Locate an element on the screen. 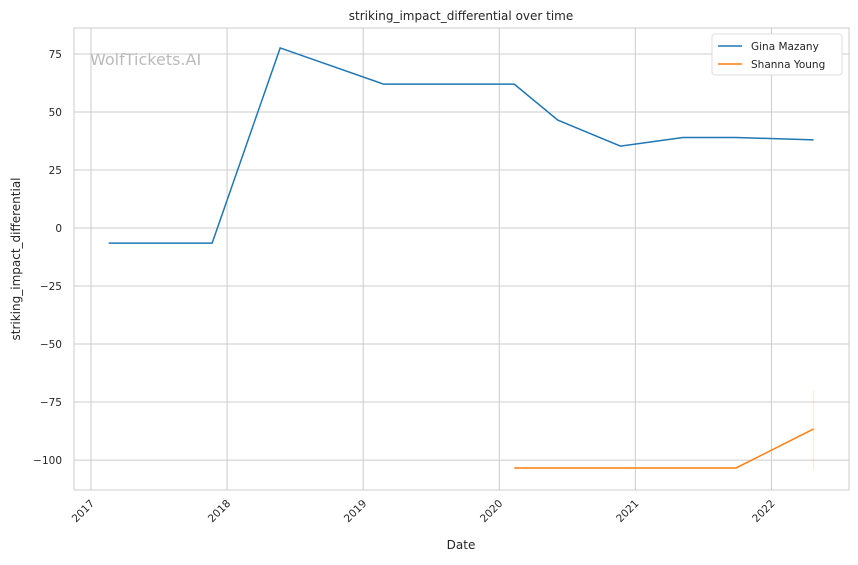 The height and width of the screenshot is (565, 858). x-tick-label: 2018 is located at coordinates (219, 511).